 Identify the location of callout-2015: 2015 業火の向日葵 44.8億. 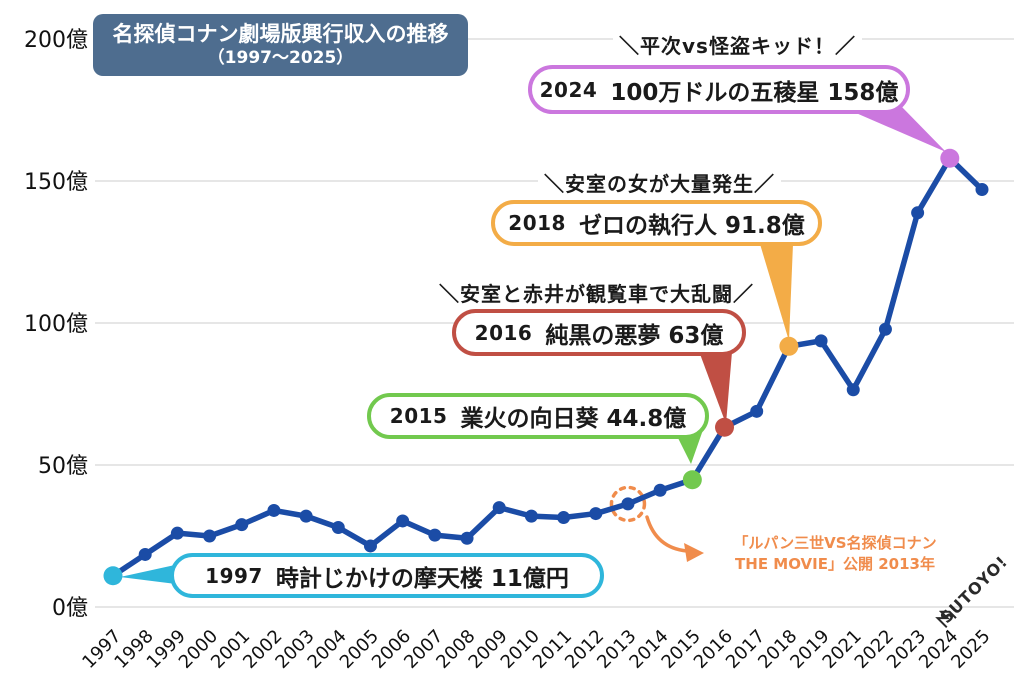
(538, 416).